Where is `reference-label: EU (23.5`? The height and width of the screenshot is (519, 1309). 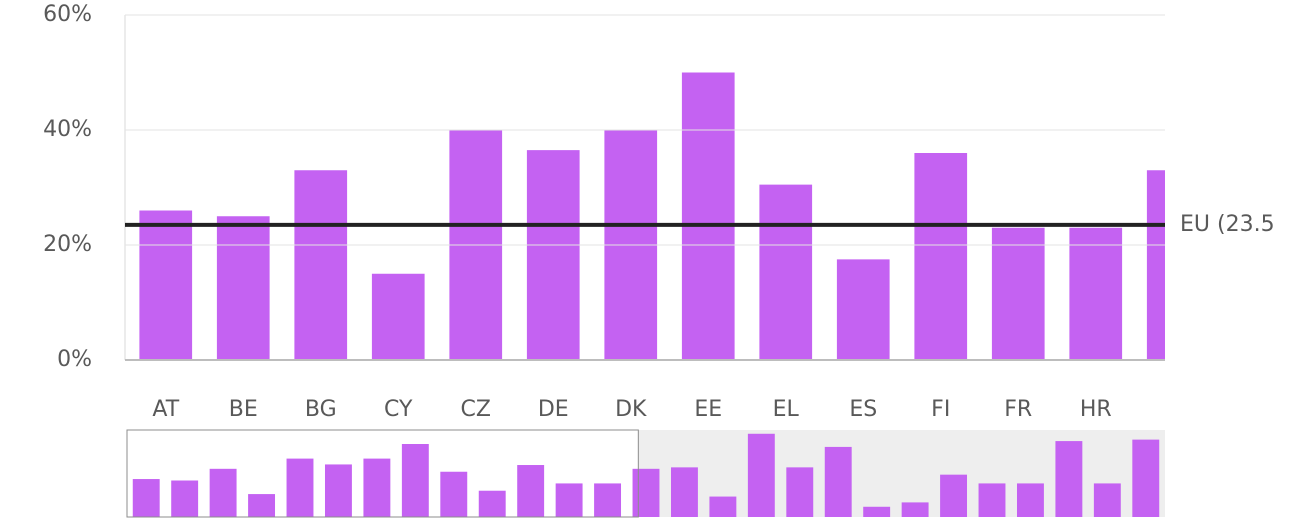
reference-label: EU (23.5 is located at coordinates (1227, 224).